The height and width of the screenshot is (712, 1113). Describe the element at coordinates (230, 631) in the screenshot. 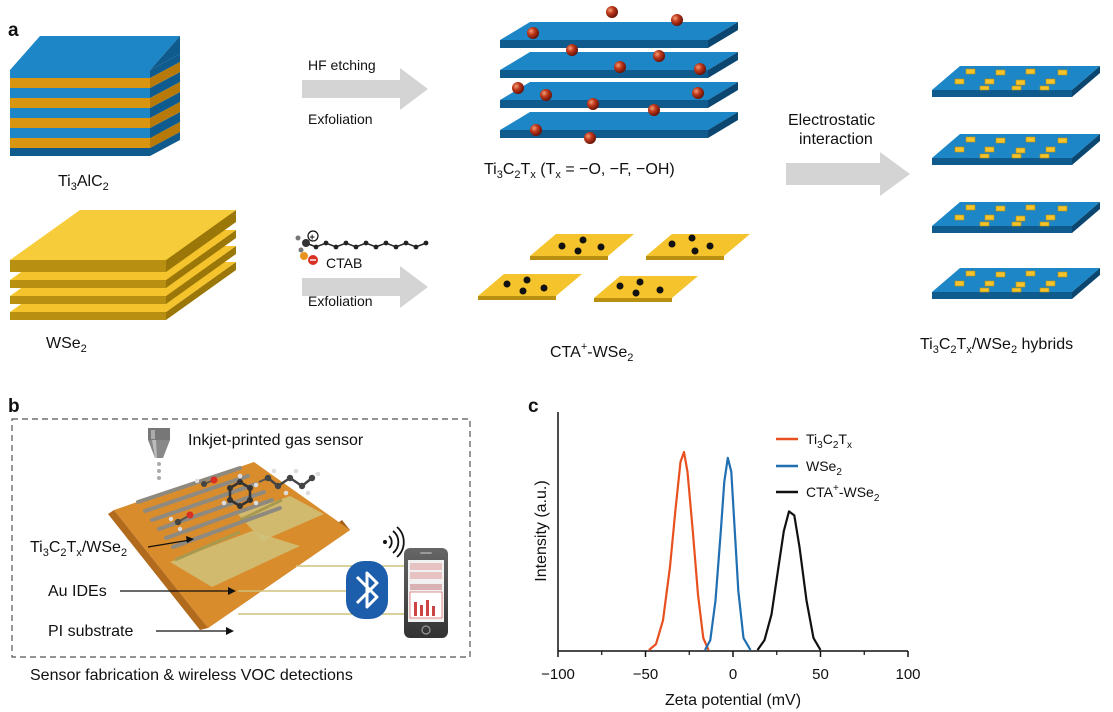

I see `pi-substrate-pointer-head` at that location.